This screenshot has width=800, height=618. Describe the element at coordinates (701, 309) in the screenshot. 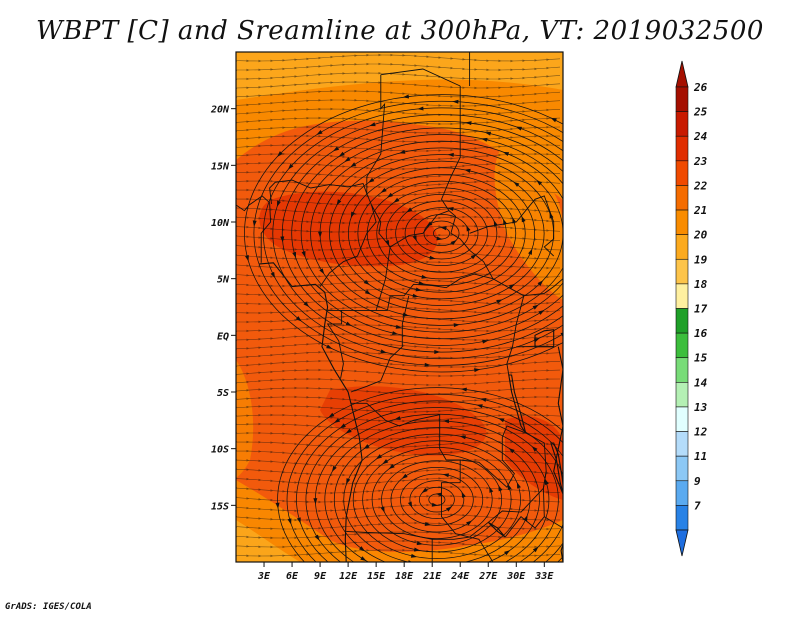

I see `colorbar-label: 17` at that location.